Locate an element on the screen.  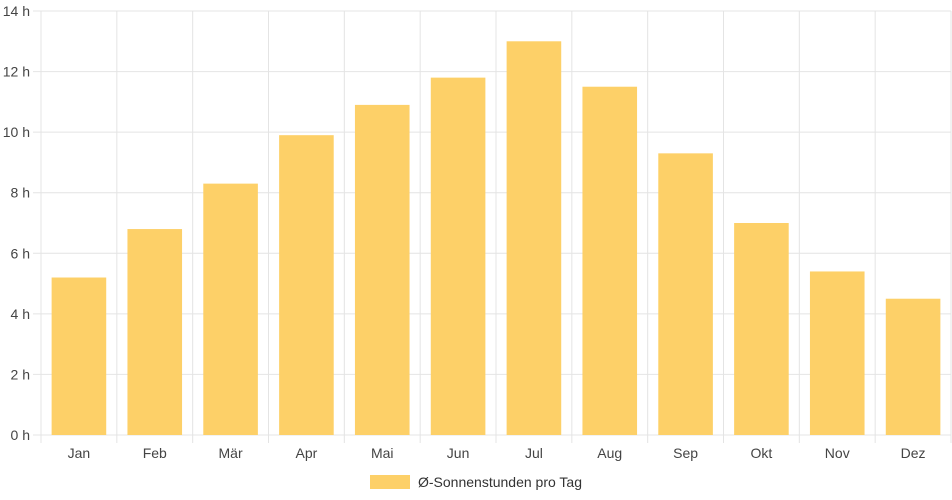
x-tick-label: Jun is located at coordinates (458, 453).